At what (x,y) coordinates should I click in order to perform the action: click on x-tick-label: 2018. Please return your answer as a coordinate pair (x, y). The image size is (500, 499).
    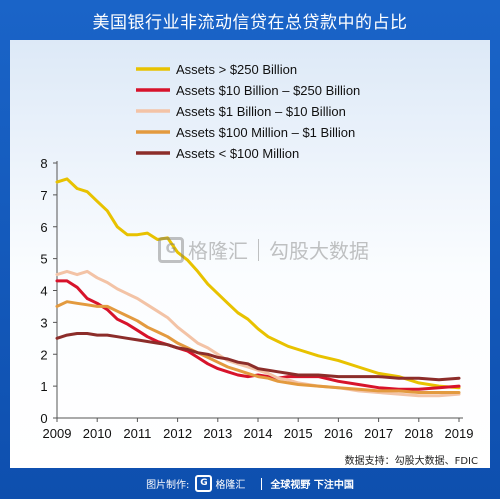
    Looking at the image, I should click on (418, 433).